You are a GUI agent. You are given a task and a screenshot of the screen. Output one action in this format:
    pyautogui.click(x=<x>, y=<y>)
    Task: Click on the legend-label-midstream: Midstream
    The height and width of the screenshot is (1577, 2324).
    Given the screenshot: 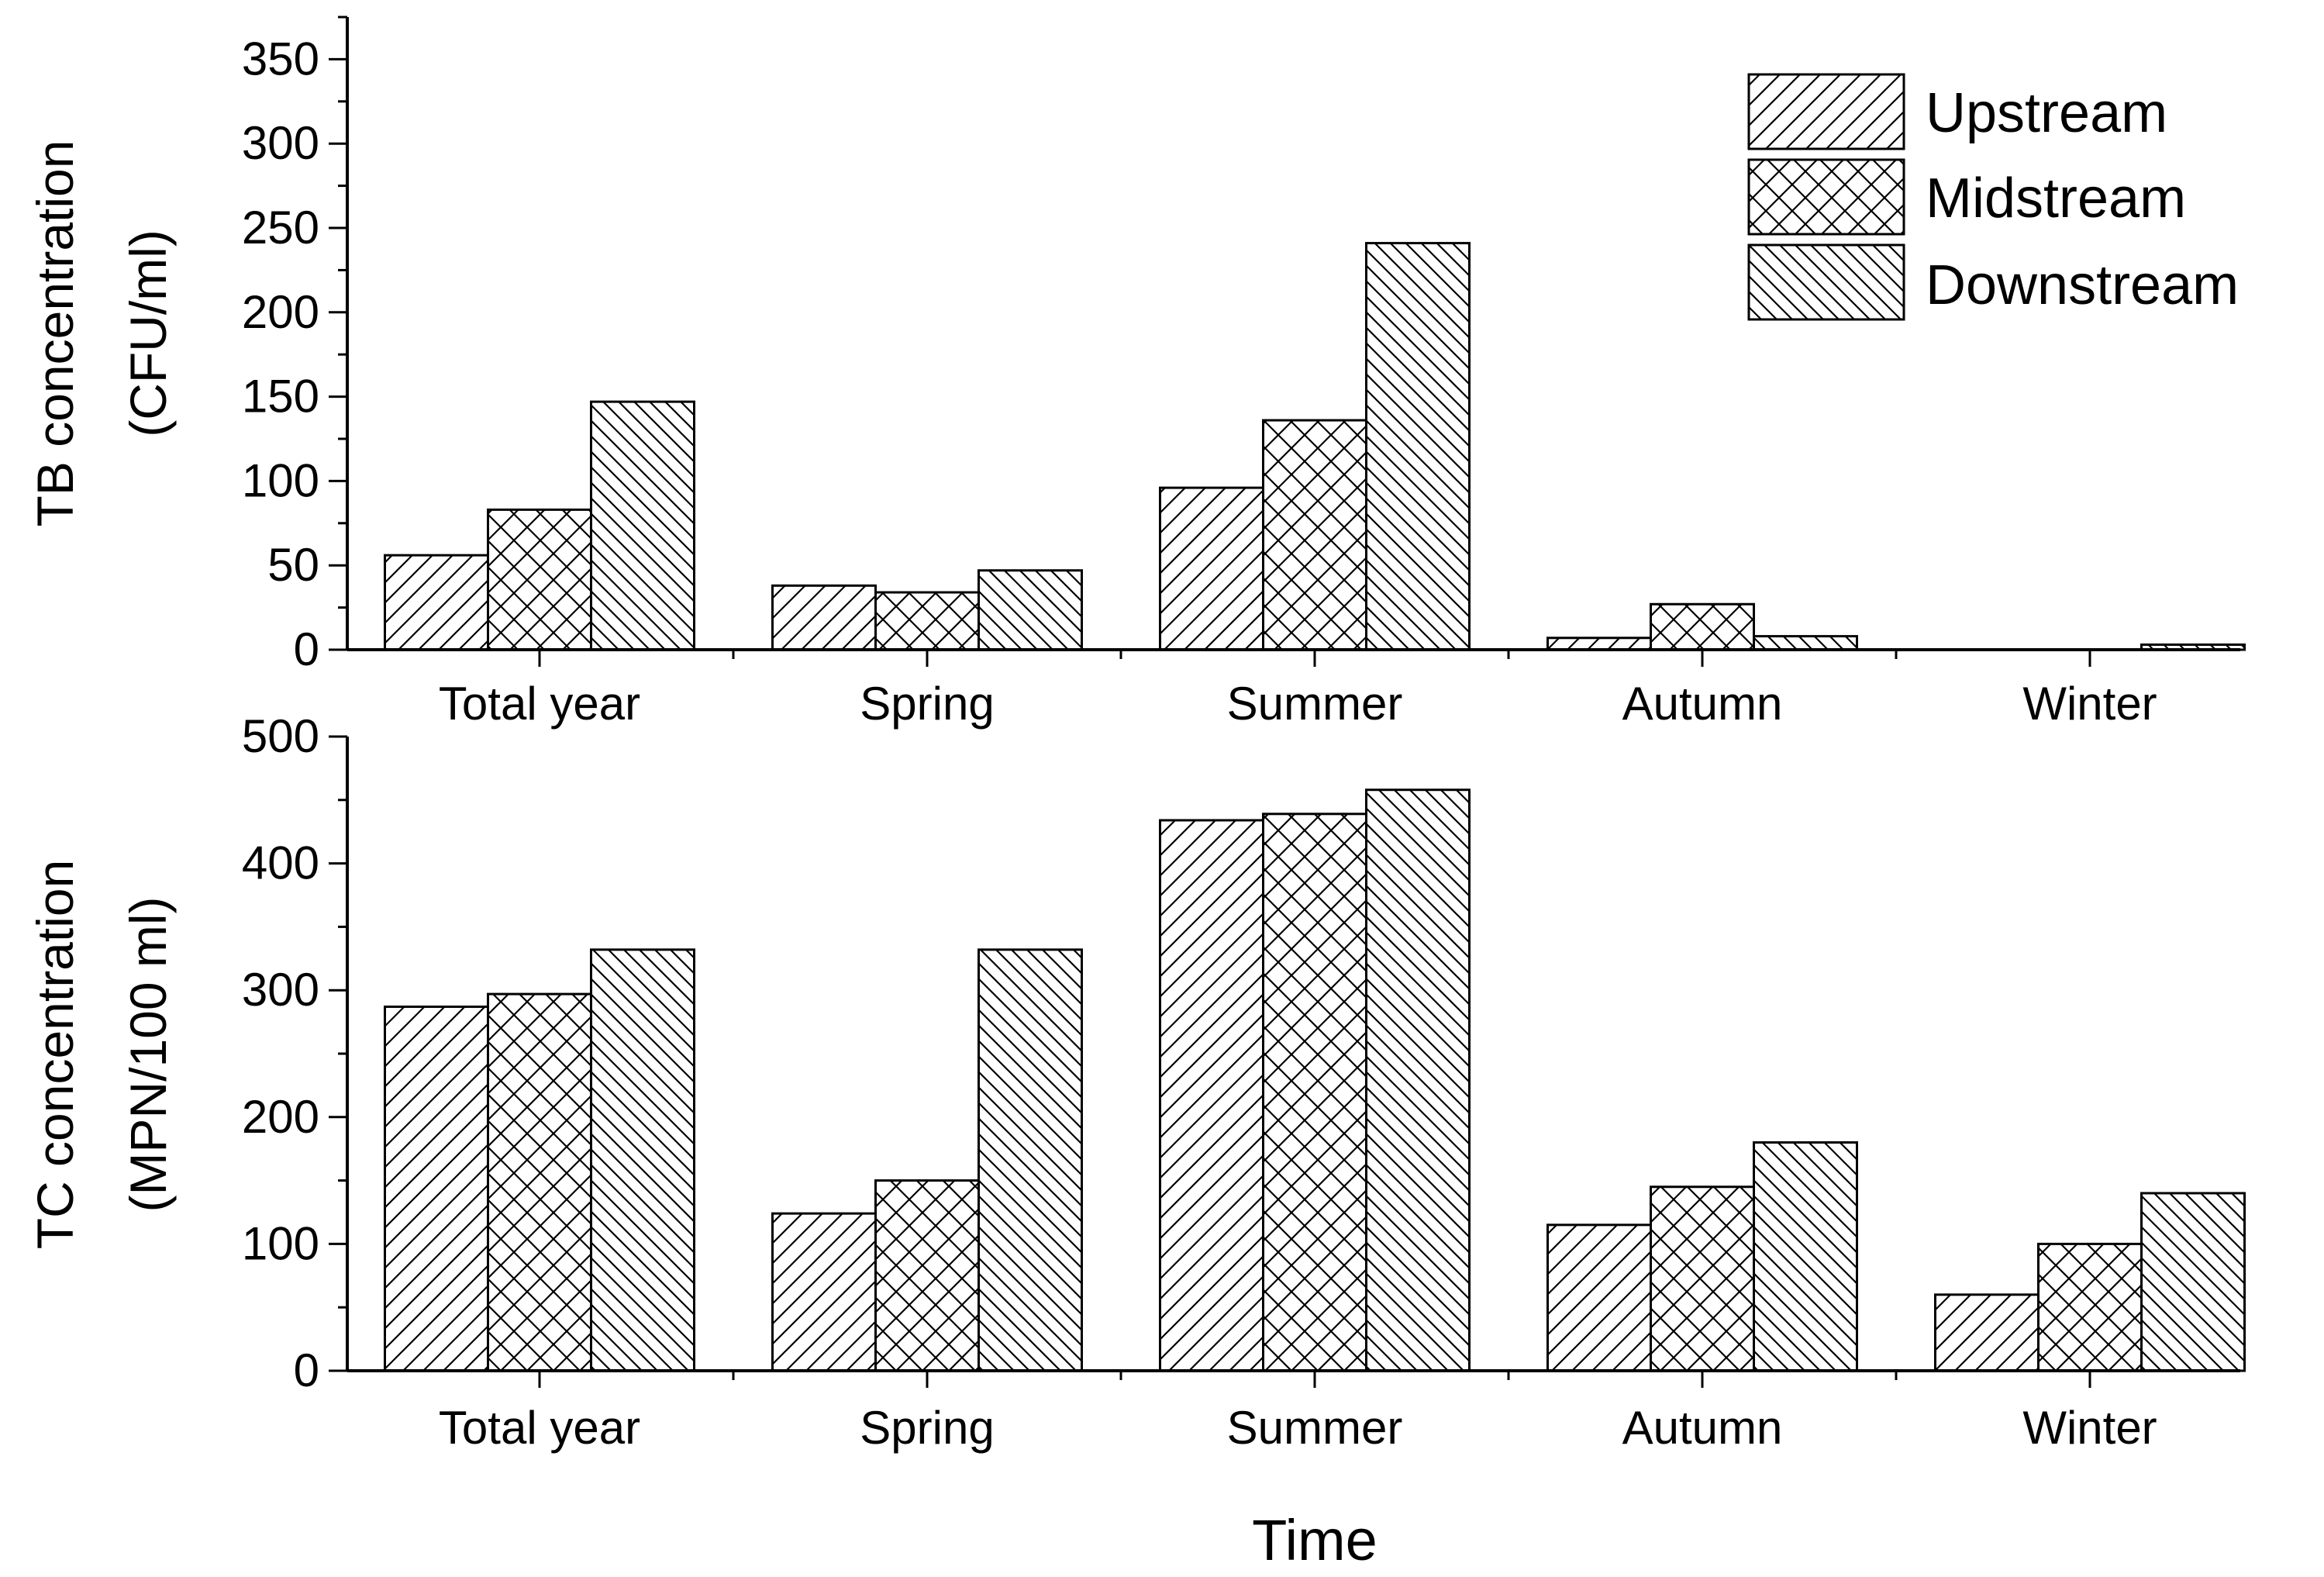 What is the action you would take?
    pyautogui.click(x=2056, y=198)
    